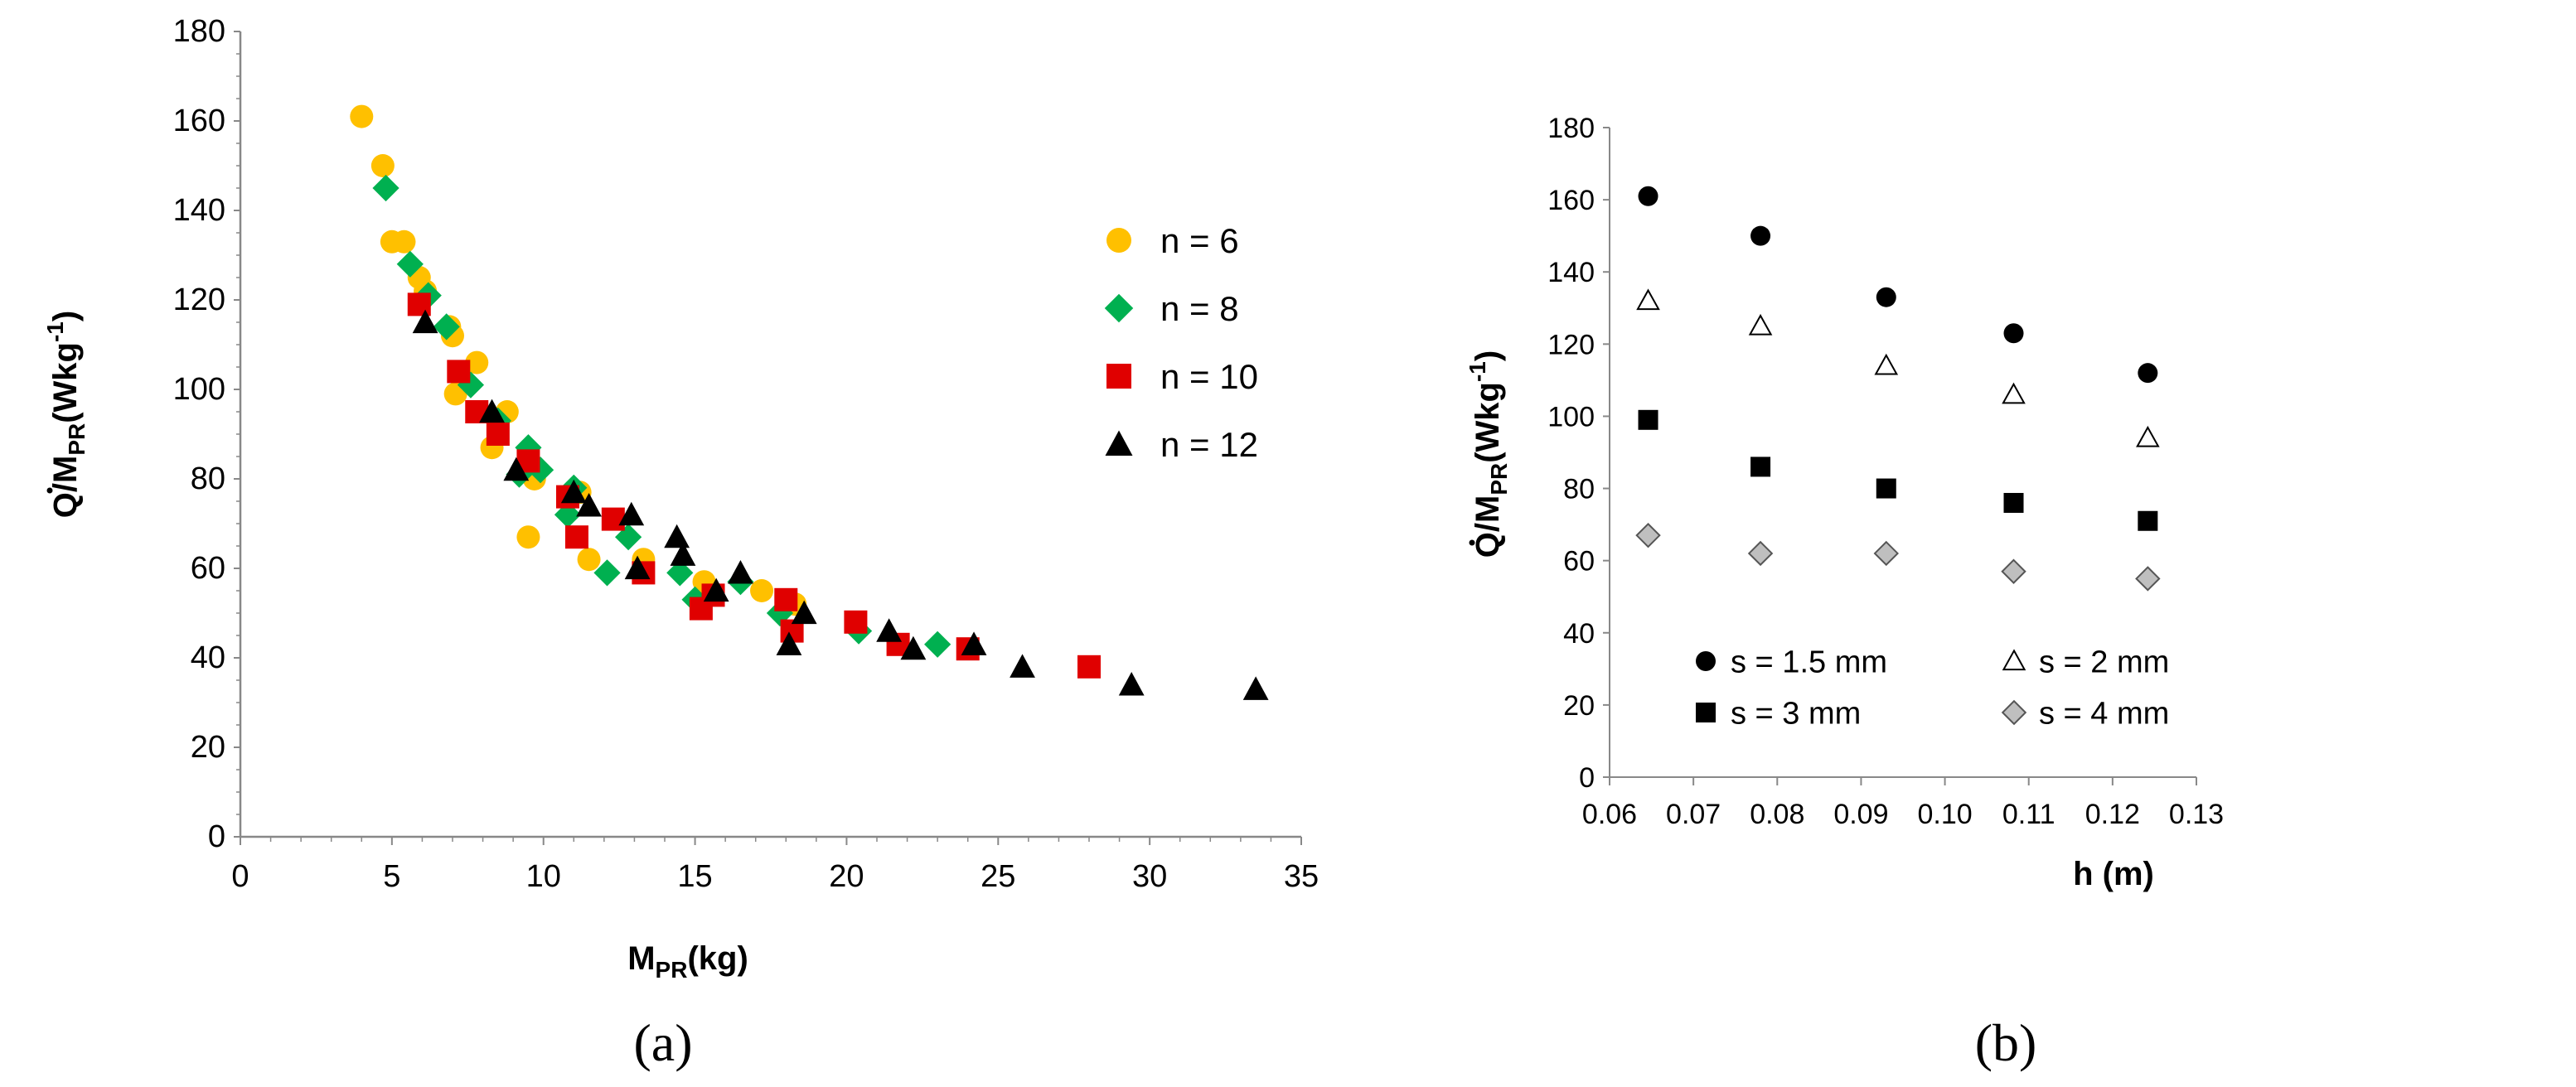 Image resolution: width=2576 pixels, height=1087 pixels. Describe the element at coordinates (391, 876) in the screenshot. I see `x-tick-label: 5` at that location.